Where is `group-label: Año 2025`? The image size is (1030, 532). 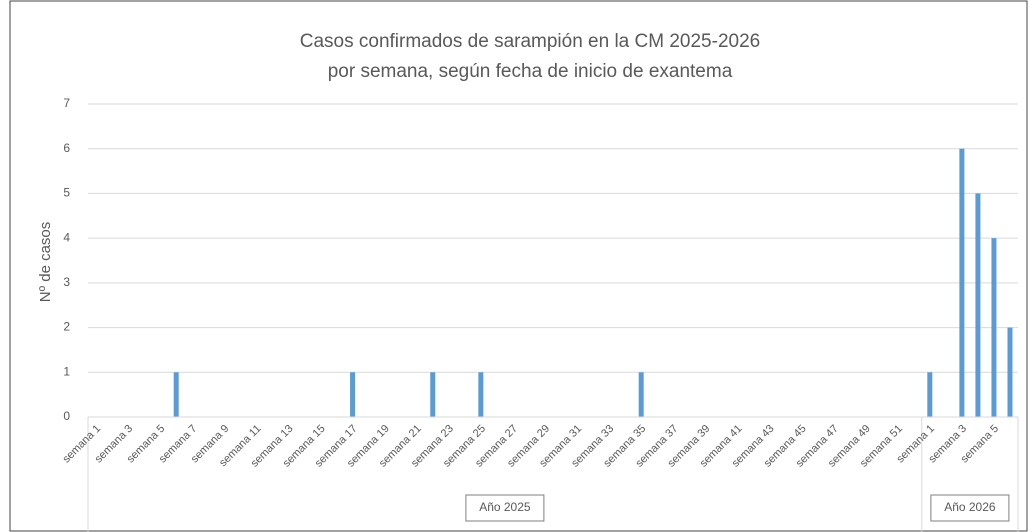
group-label: Año 2025 is located at coordinates (505, 507).